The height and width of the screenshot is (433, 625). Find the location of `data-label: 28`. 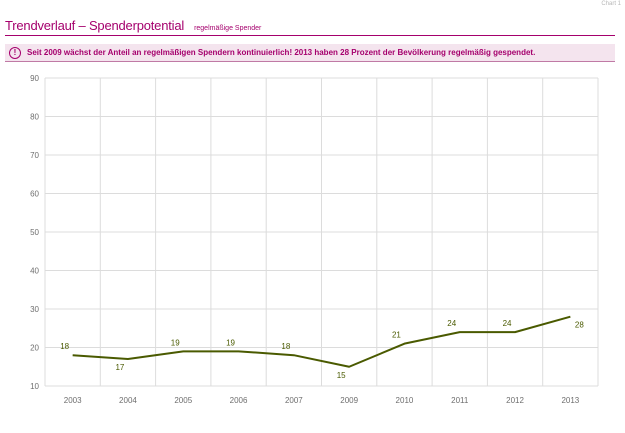

data-label: 28 is located at coordinates (579, 325).